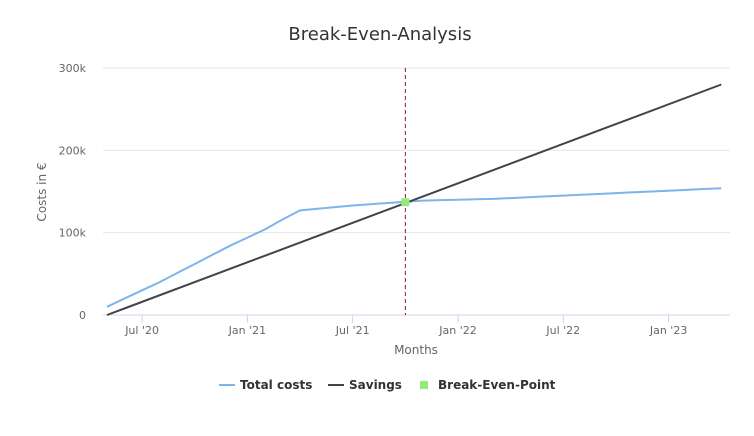  Describe the element at coordinates (375, 385) in the screenshot. I see `legend-label: Savings` at that location.